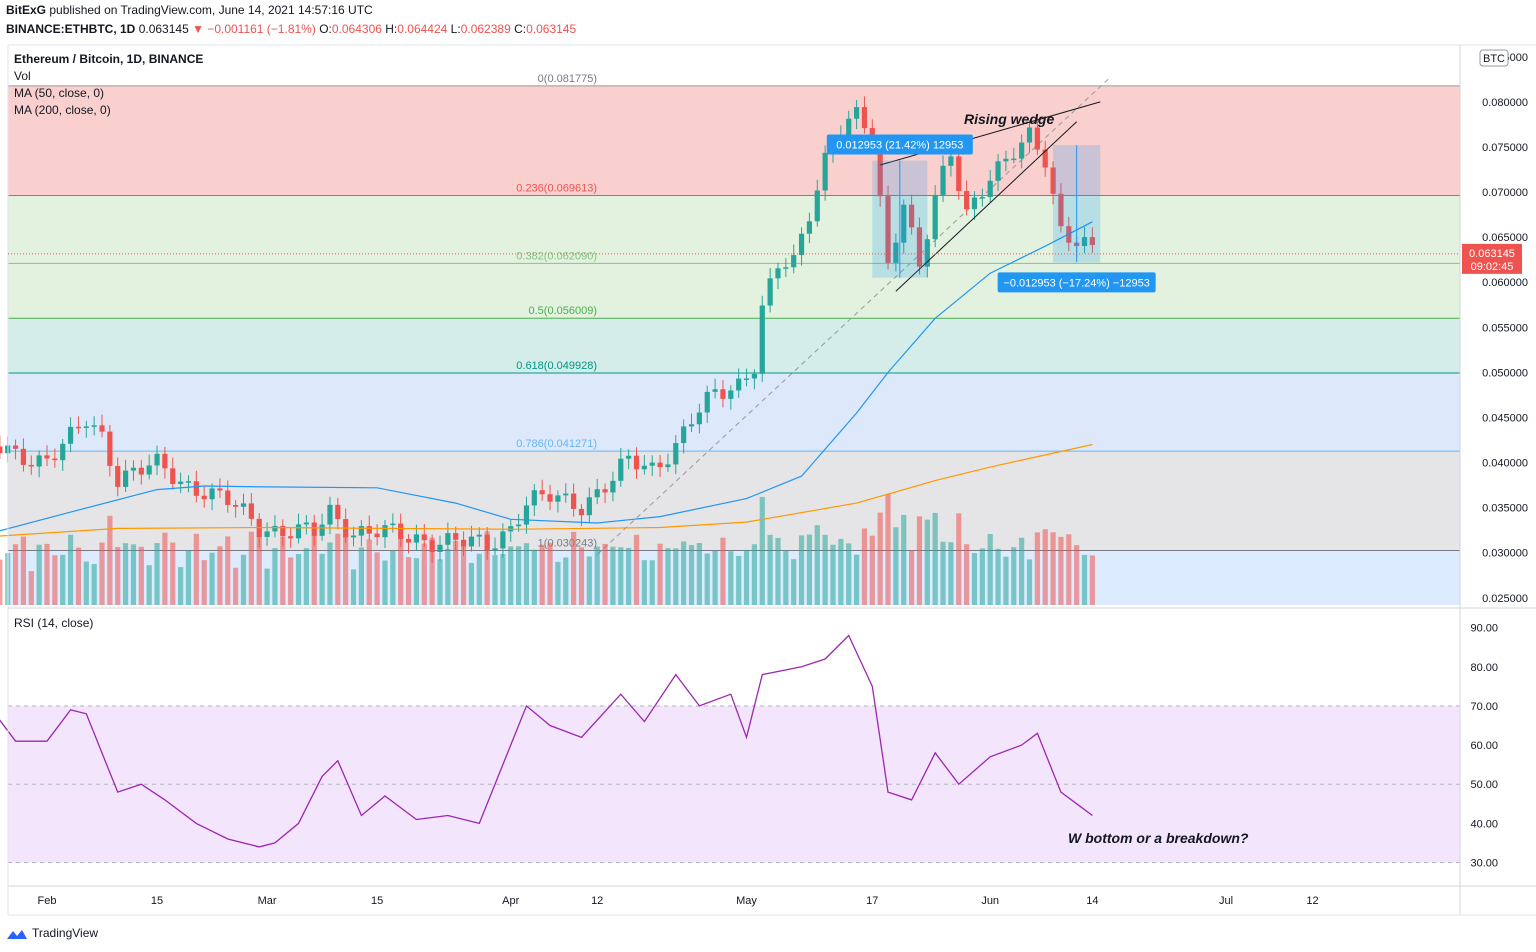 The width and height of the screenshot is (1536, 952). I want to click on low-value: 0.062389, so click(485, 29).